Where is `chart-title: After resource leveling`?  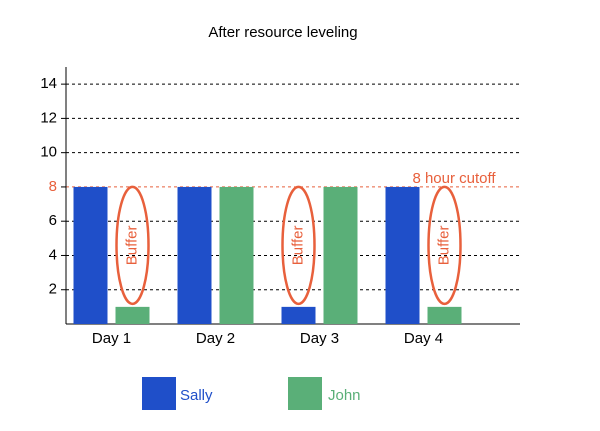 chart-title: After resource leveling is located at coordinates (282, 32).